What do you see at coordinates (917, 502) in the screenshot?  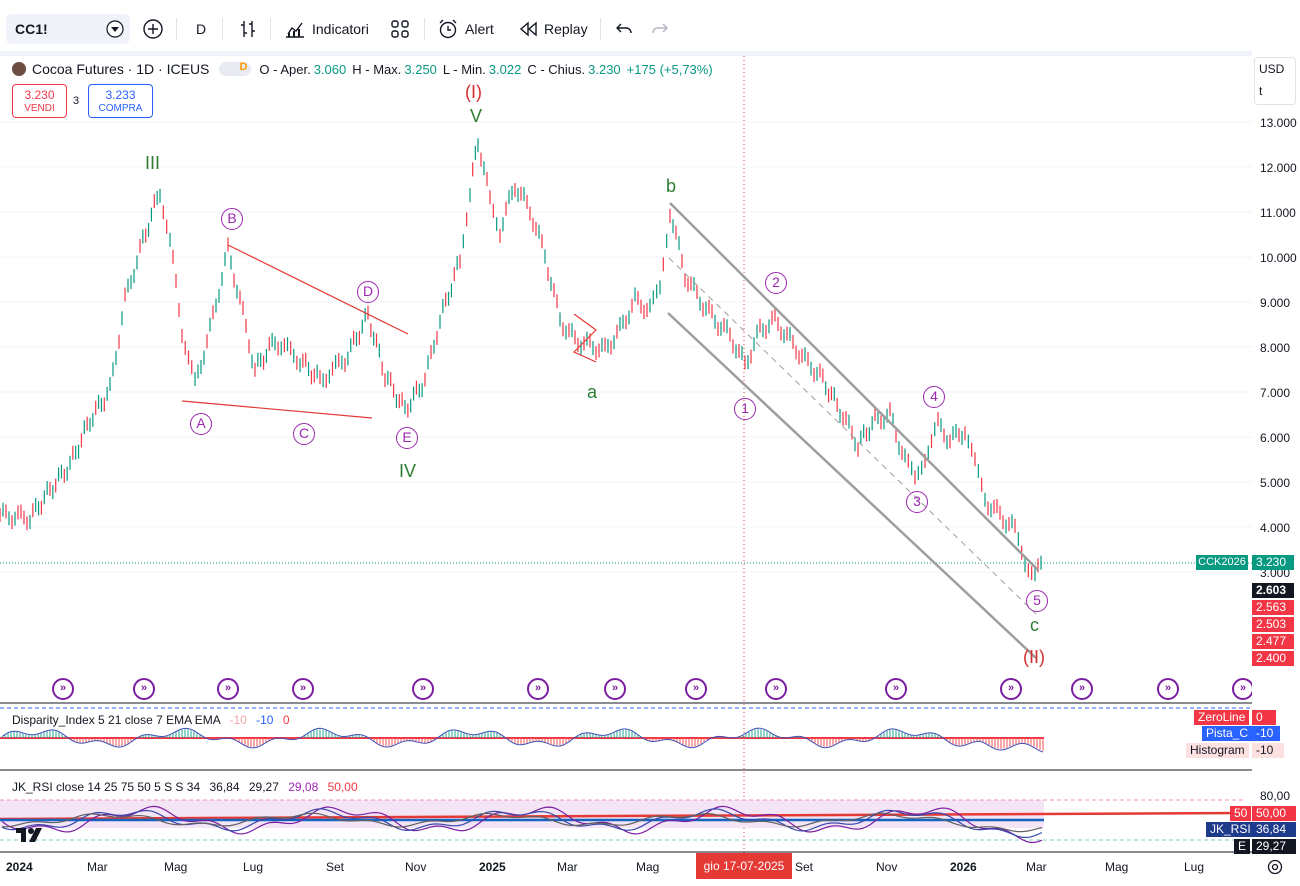 I see `wave-circle-3: 3` at bounding box center [917, 502].